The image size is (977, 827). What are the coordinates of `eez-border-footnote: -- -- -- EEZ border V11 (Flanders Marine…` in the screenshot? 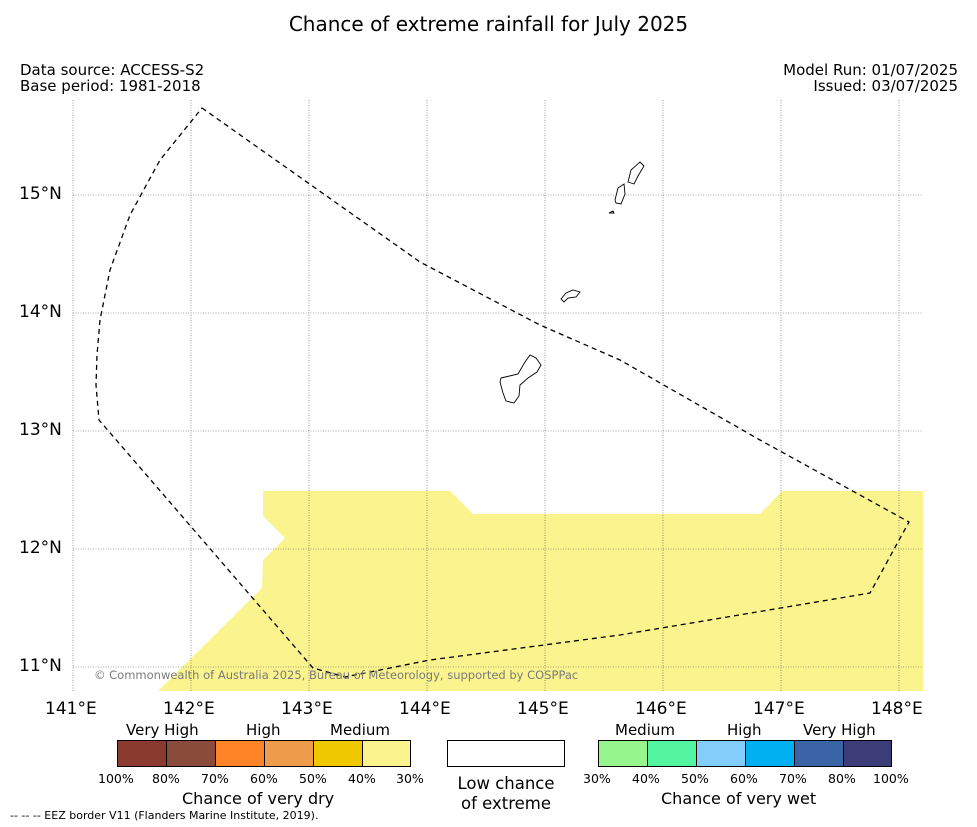 It's located at (164, 815).